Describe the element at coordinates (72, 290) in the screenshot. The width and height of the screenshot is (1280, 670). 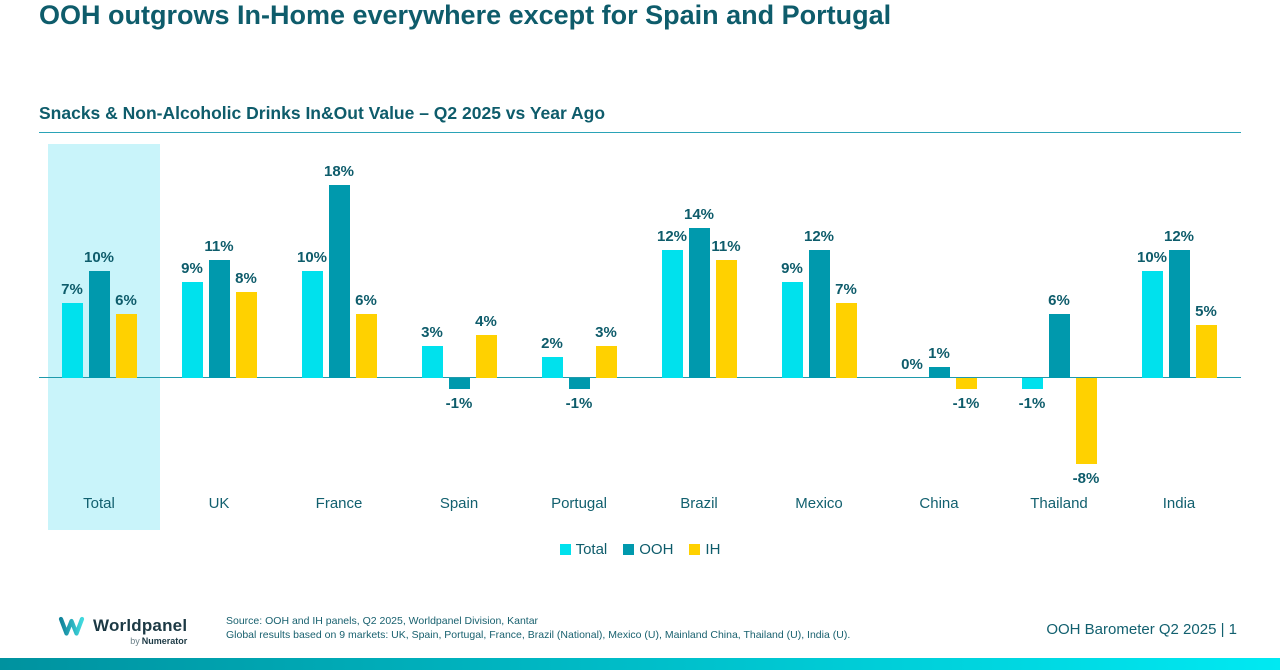
I see `value-label-total-total: 7%` at that location.